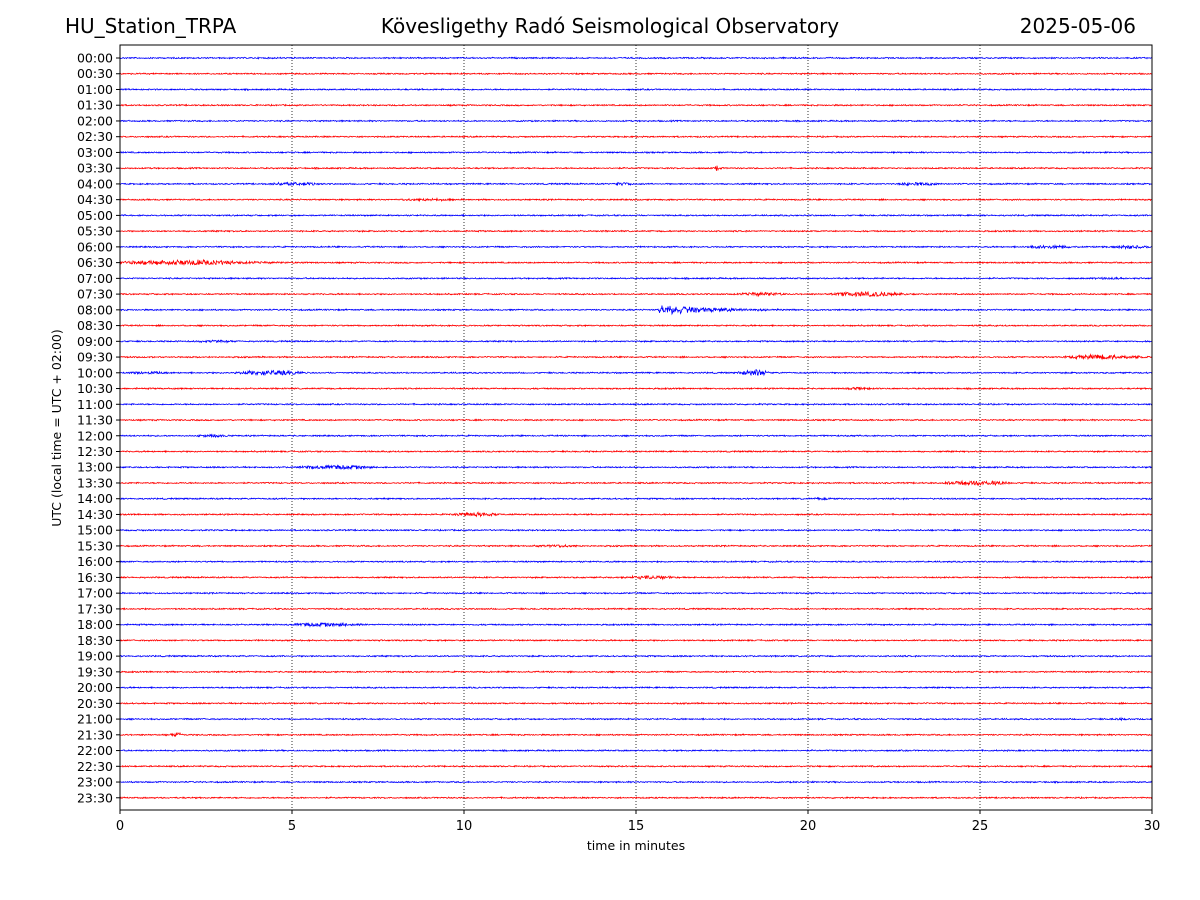  I want to click on y-tick-label-0530: 05:30, so click(95, 231).